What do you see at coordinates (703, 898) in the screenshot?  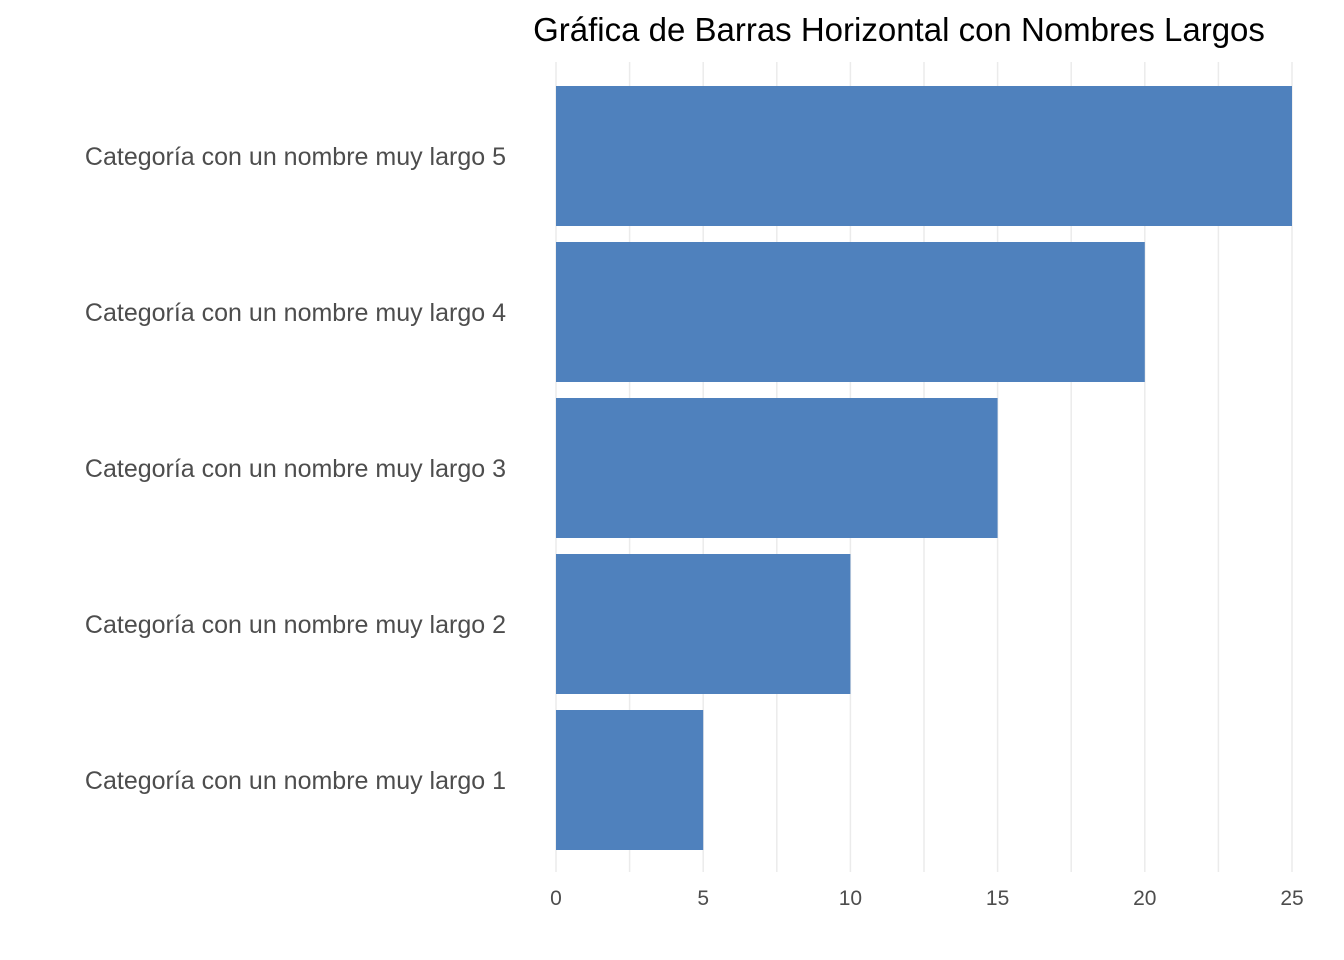 I see `x-tick-label-5: 5` at bounding box center [703, 898].